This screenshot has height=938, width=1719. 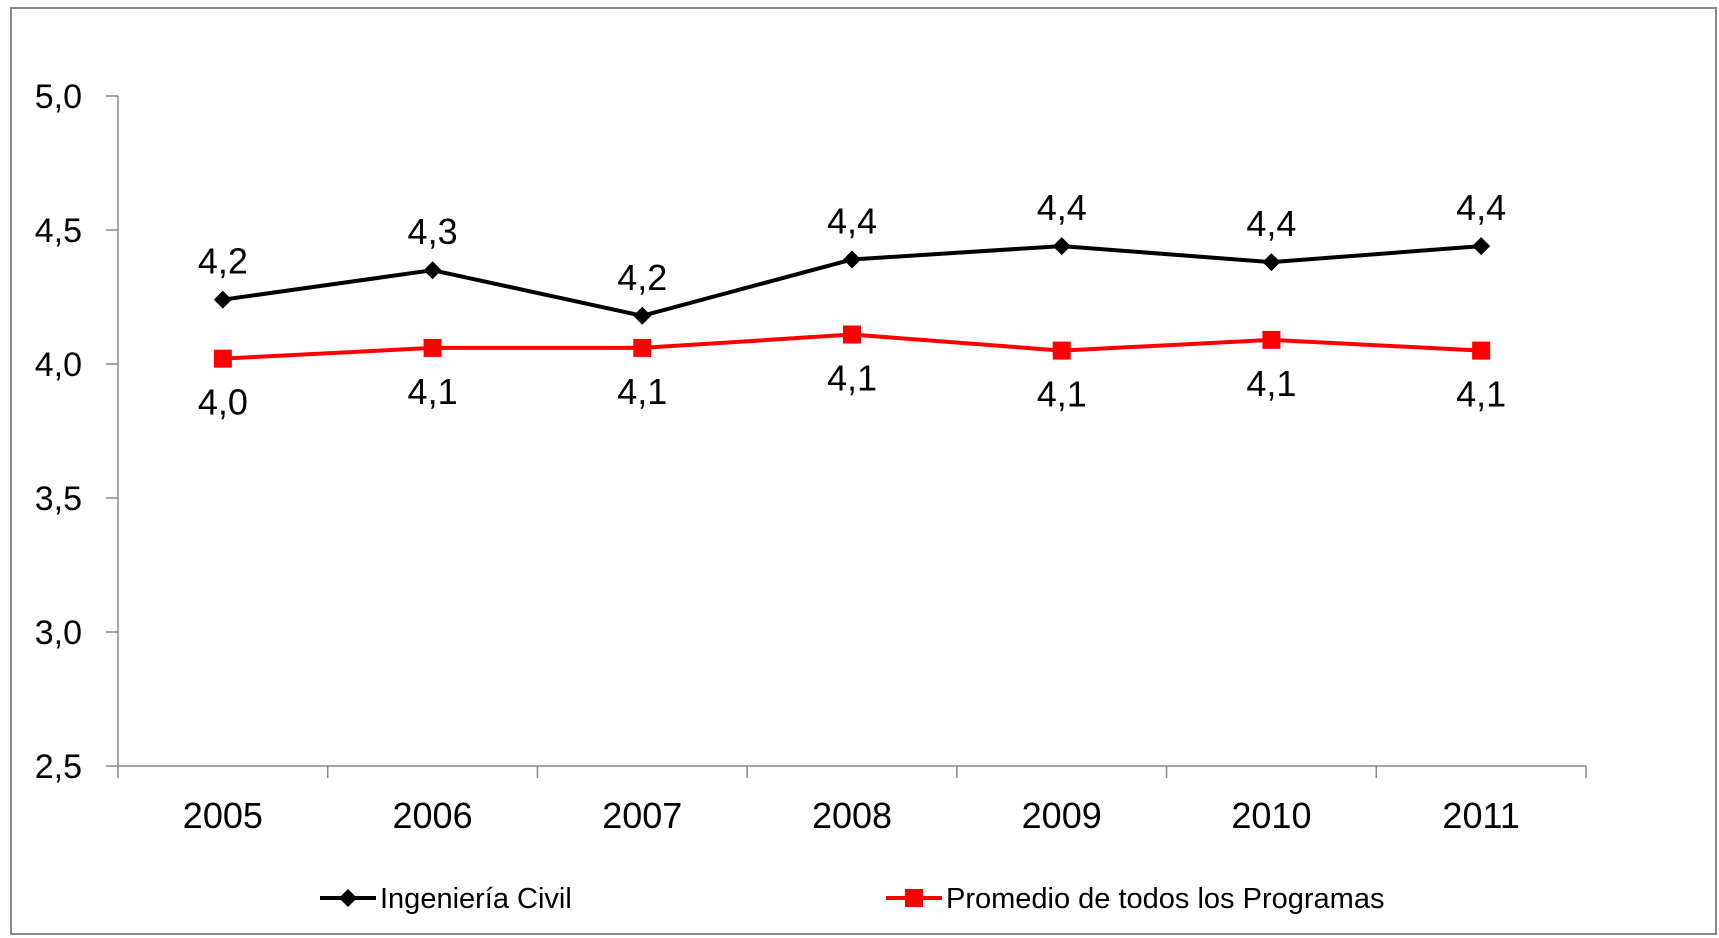 I want to click on legend-item-1: Ingeniería Civil, so click(x=446, y=899).